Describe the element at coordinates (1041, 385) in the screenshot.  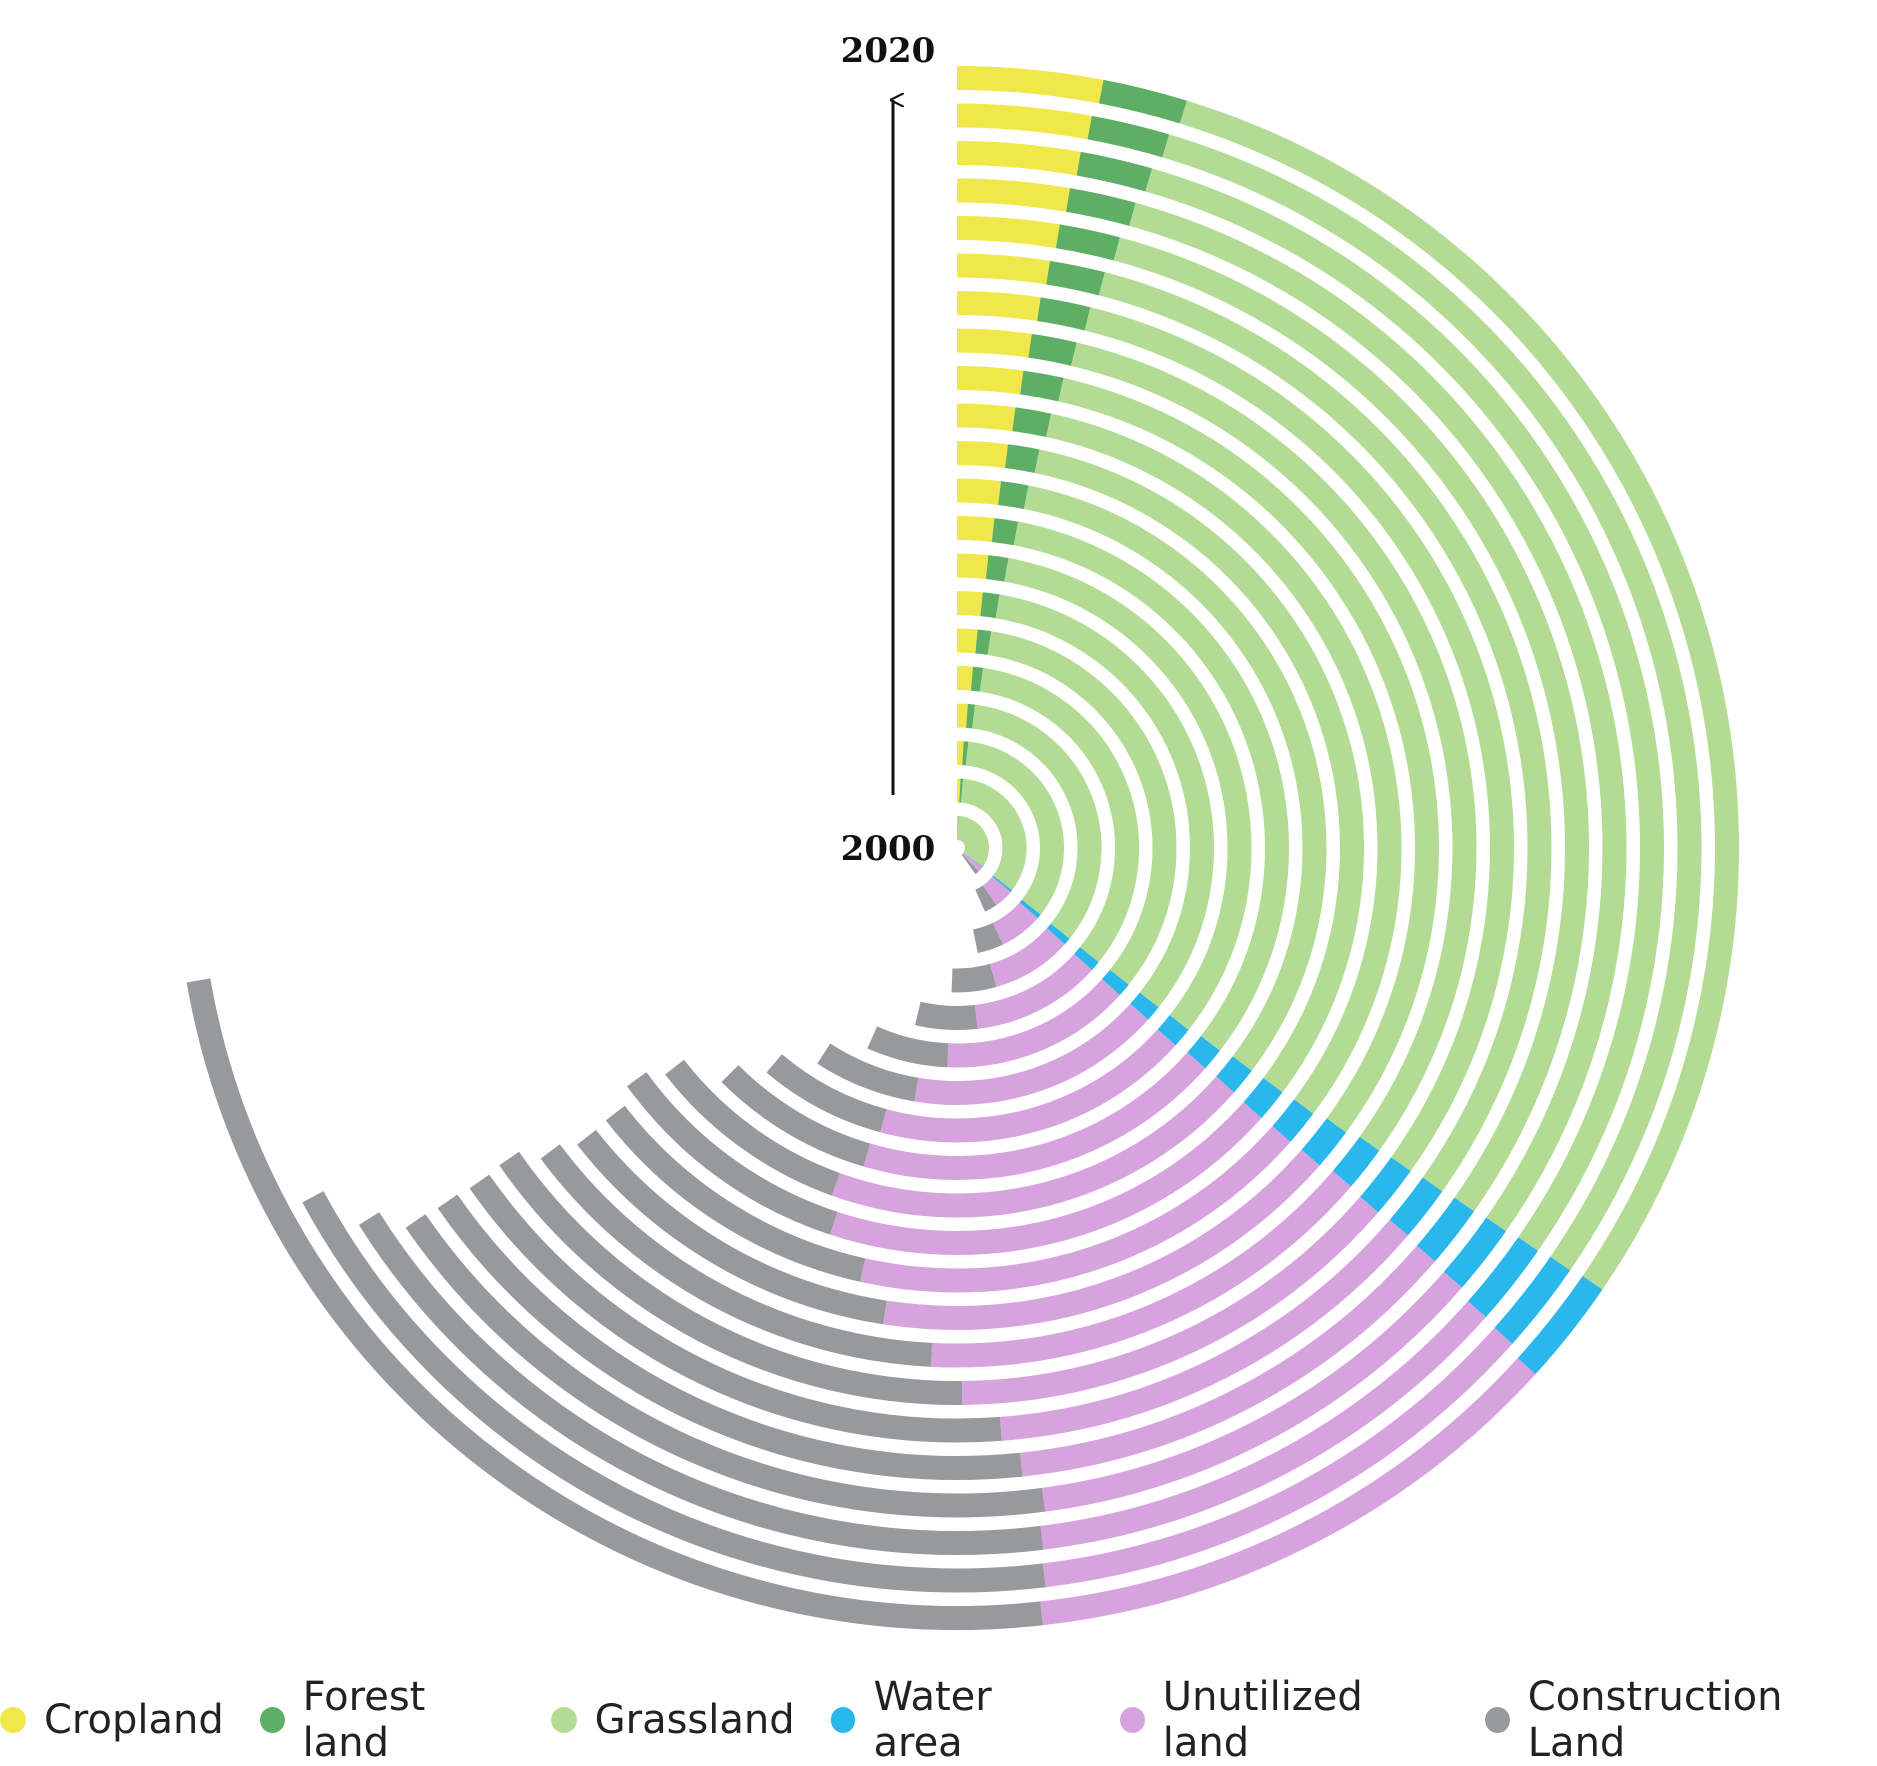
I see `segment-forest-land-2012` at that location.